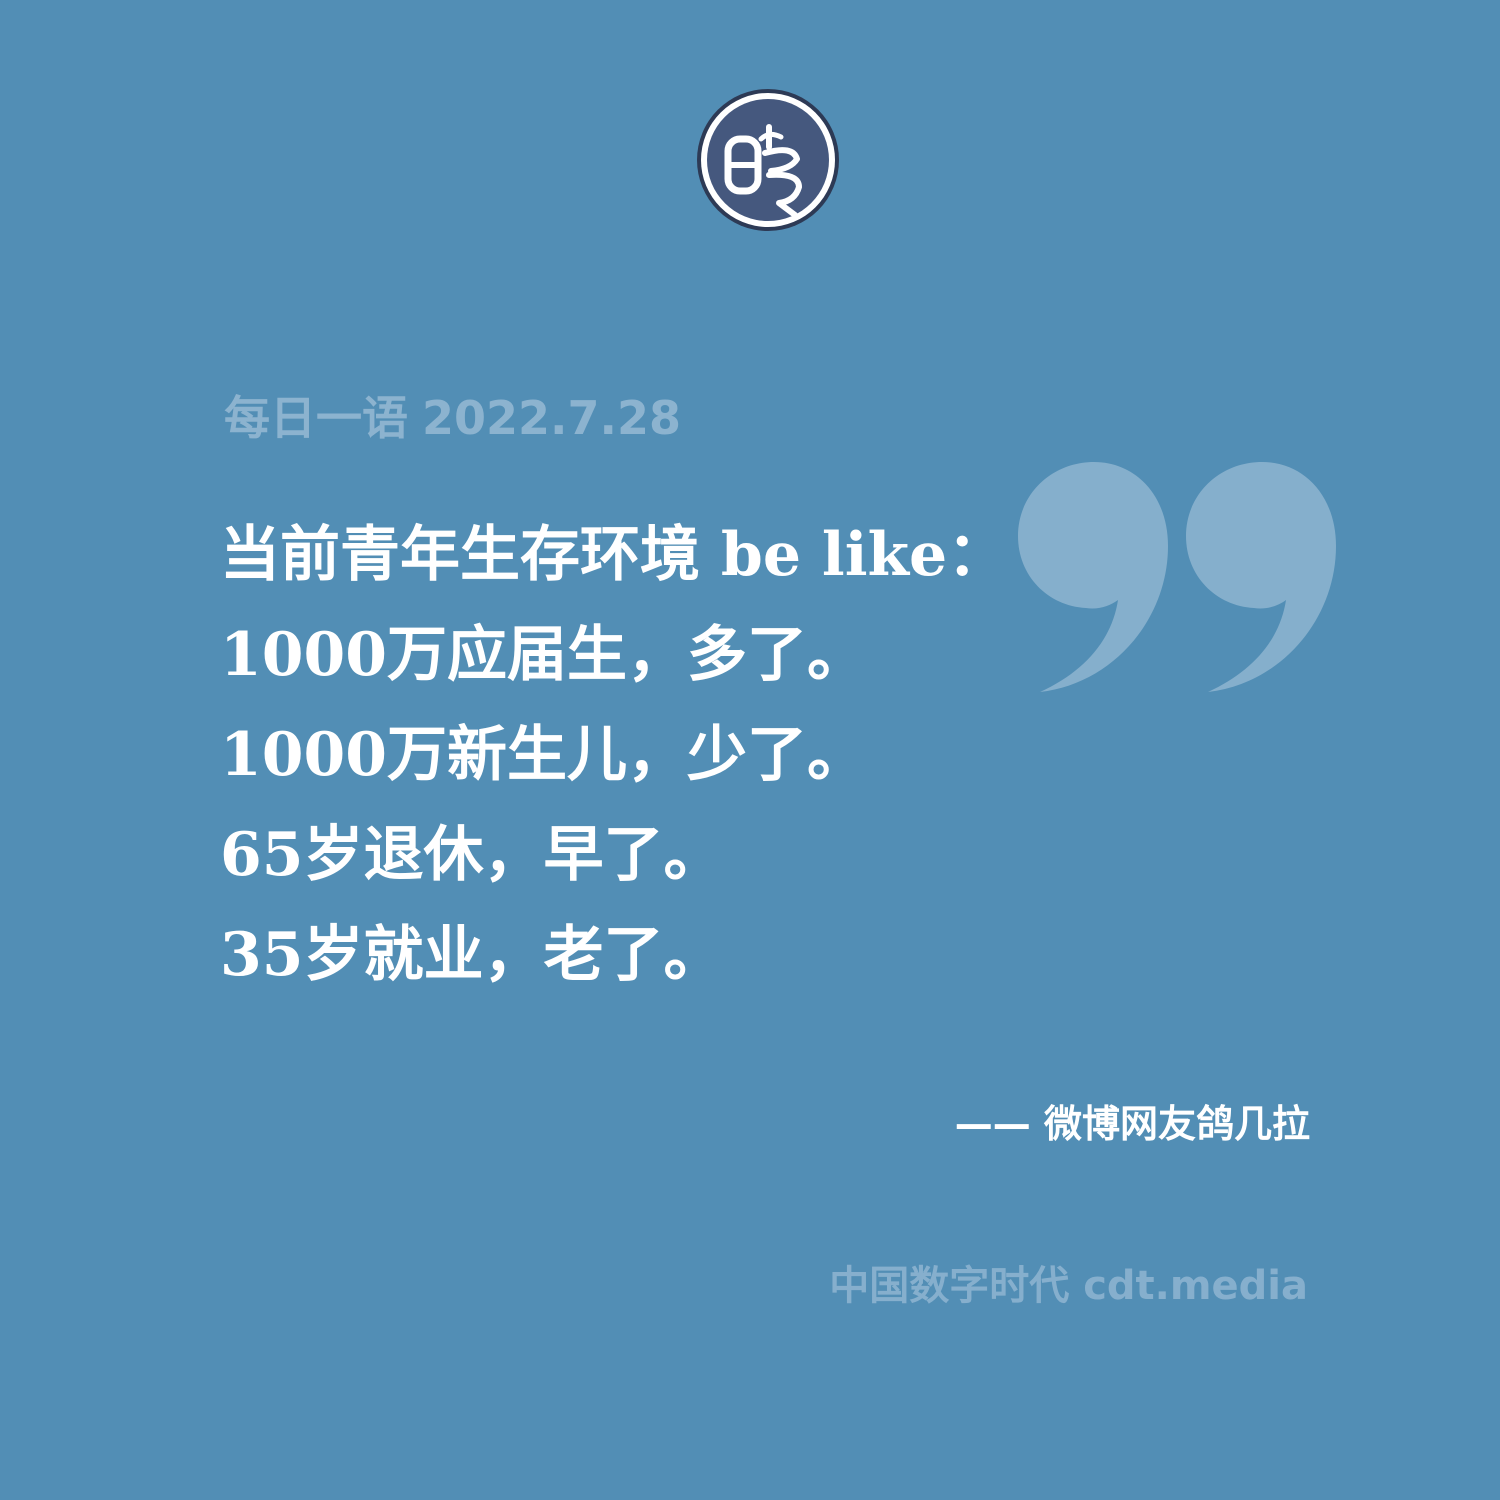 Image resolution: width=1500 pixels, height=1500 pixels. I want to click on closing-quote-icon, so click(1177, 580).